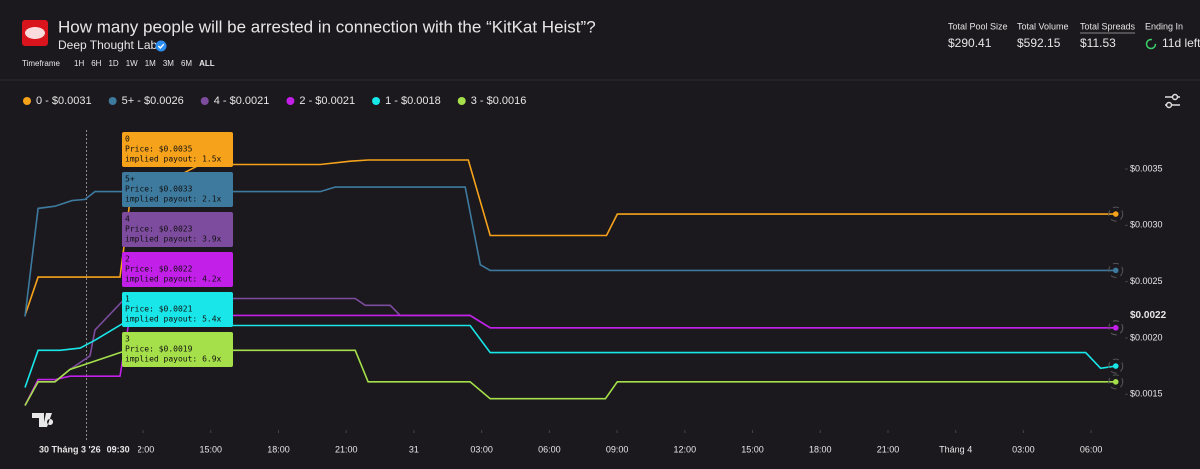 Image resolution: width=1200 pixels, height=469 pixels. What do you see at coordinates (159, 229) in the screenshot?
I see `tooltip-price: Price: $0.0023` at bounding box center [159, 229].